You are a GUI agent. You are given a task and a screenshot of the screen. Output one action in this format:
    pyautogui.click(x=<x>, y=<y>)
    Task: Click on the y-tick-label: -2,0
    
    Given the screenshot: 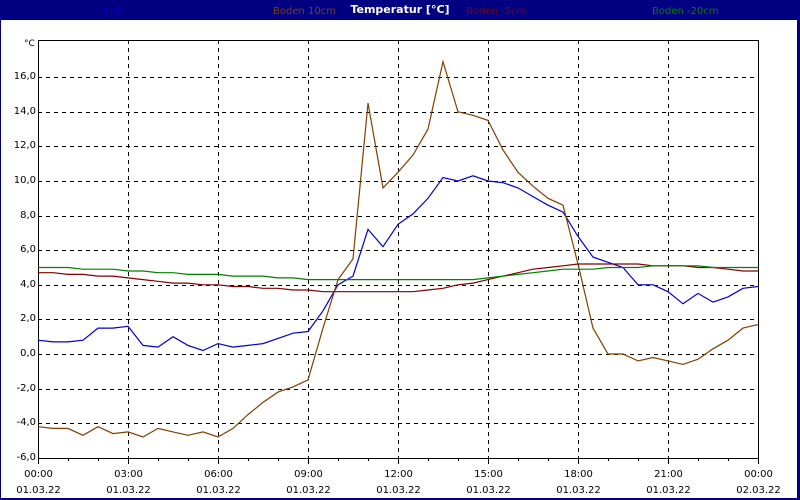 What is the action you would take?
    pyautogui.click(x=26, y=388)
    